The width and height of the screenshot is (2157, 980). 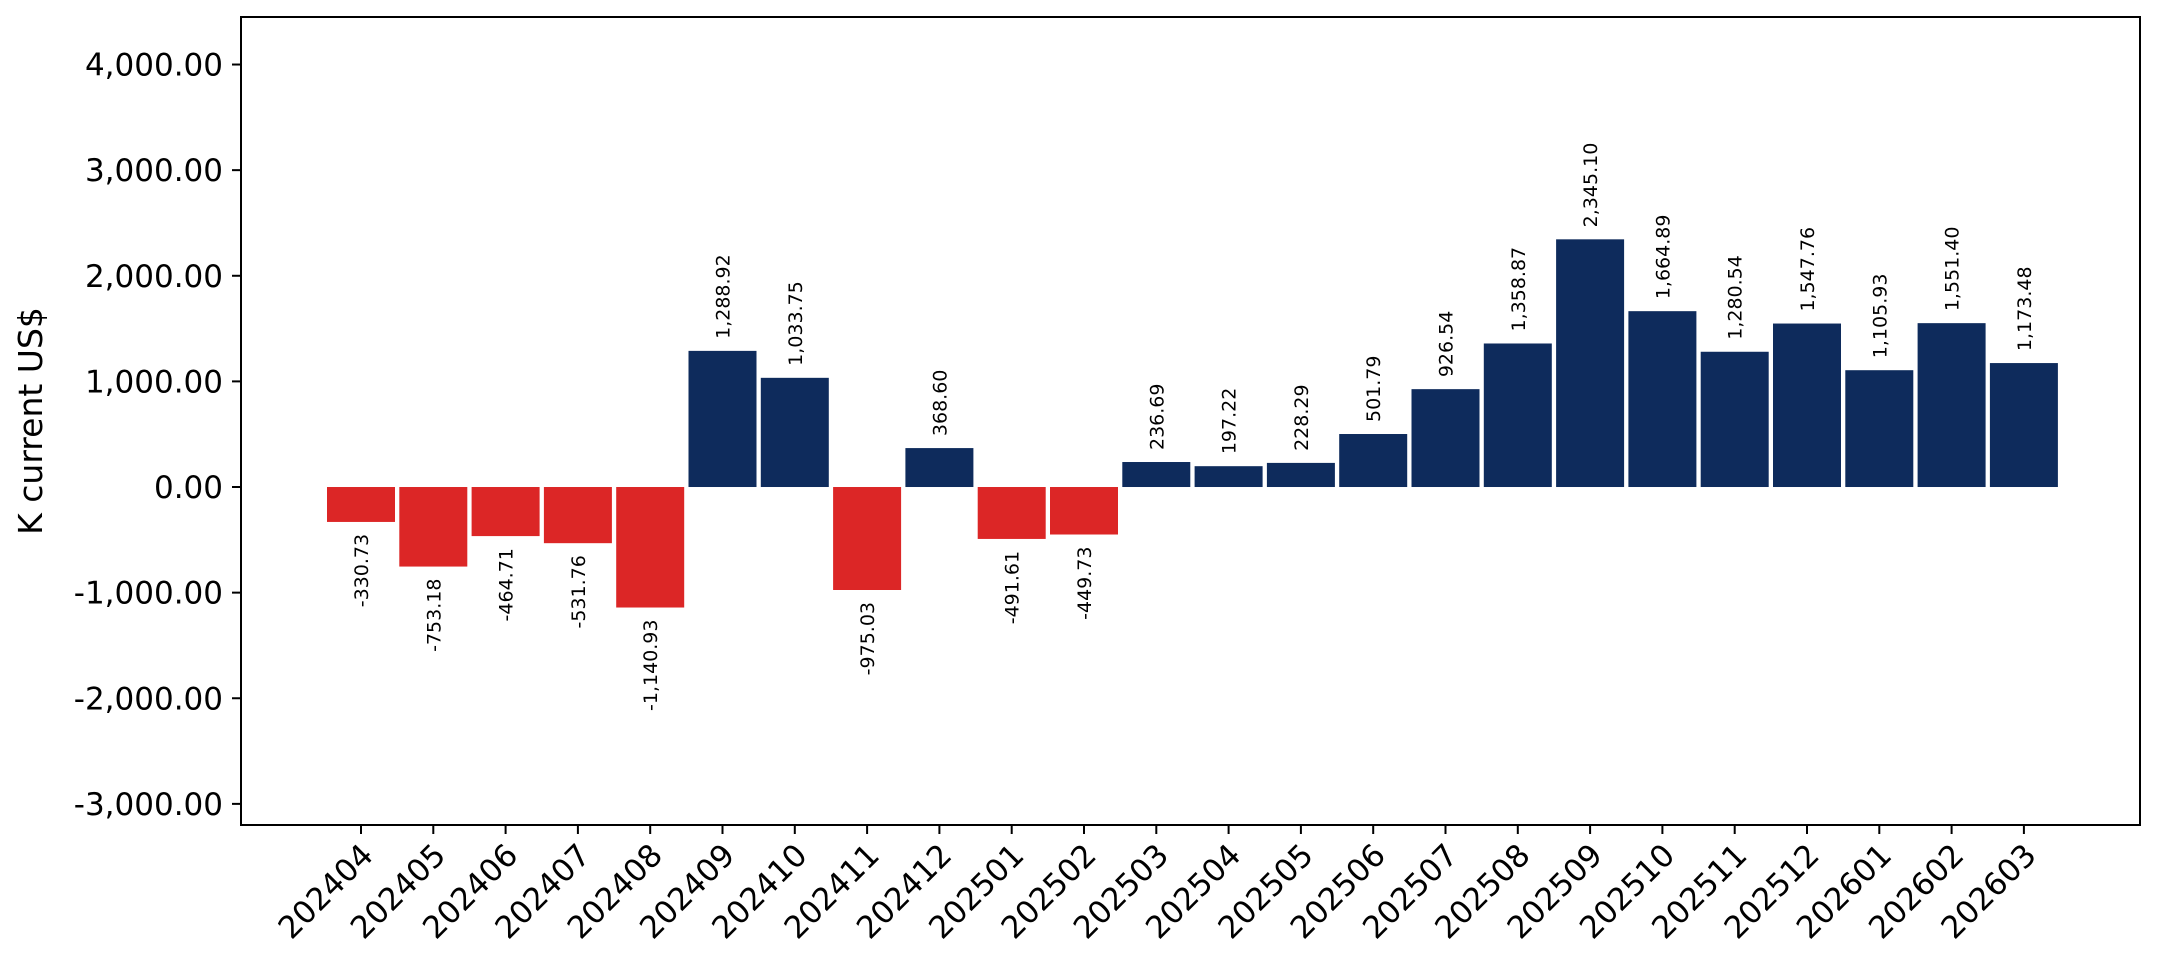 I want to click on data-label: 197.22, so click(x=1230, y=421).